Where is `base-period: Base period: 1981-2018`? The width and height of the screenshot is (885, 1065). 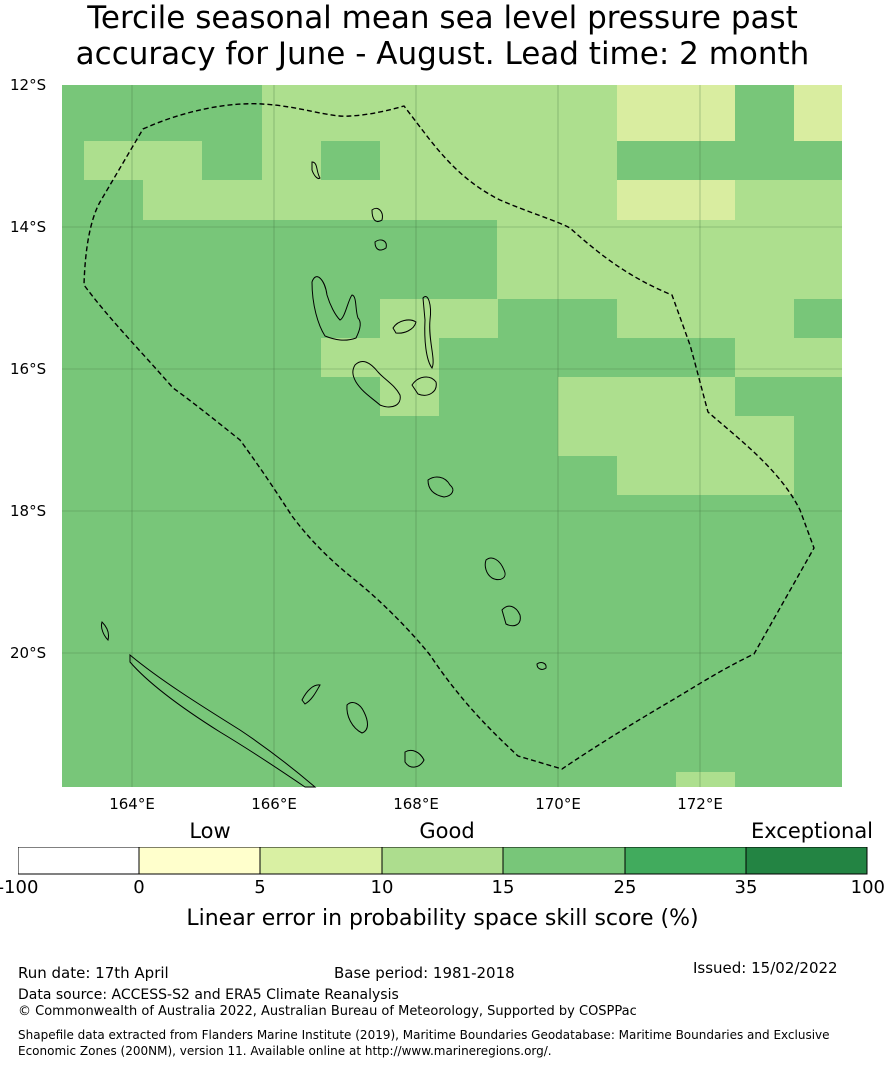
base-period: Base period: 1981-2018 is located at coordinates (424, 973).